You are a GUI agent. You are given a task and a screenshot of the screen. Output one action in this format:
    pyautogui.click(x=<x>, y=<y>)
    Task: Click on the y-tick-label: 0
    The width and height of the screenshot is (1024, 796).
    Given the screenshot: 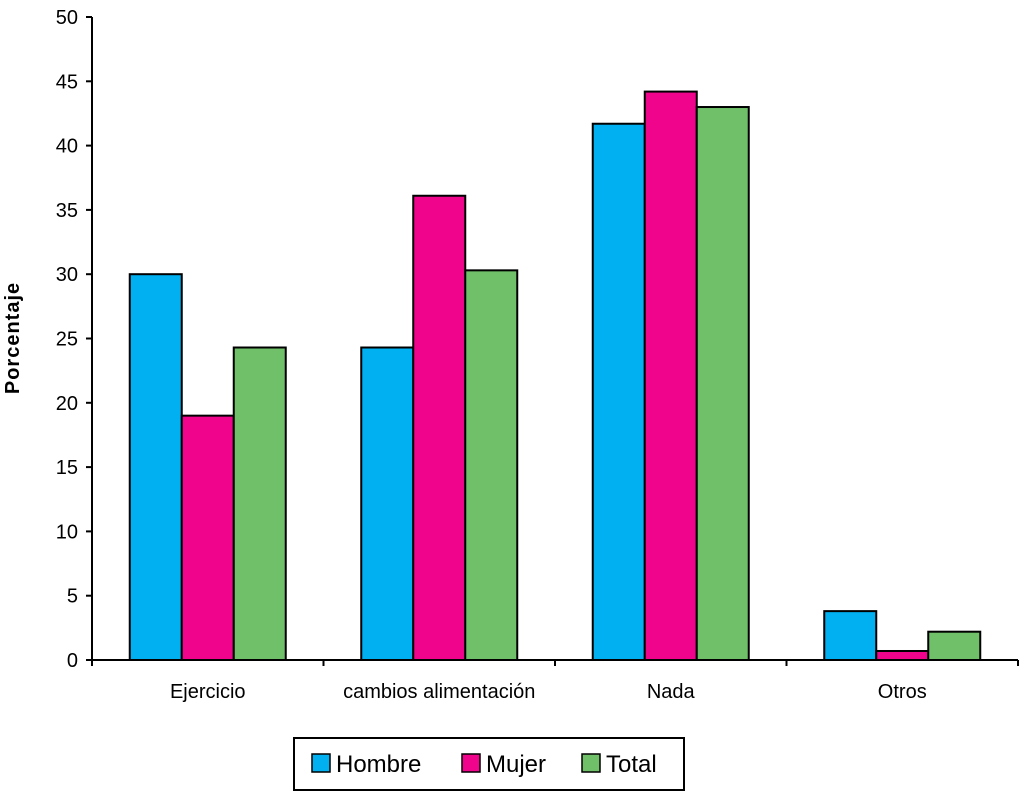 What is the action you would take?
    pyautogui.click(x=72, y=661)
    